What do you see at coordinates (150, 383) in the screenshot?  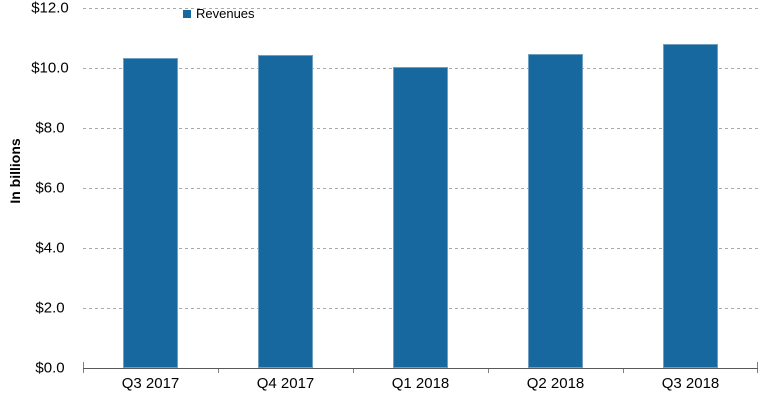 I see `x-tick-label-q3-2017: Q3 2017` at bounding box center [150, 383].